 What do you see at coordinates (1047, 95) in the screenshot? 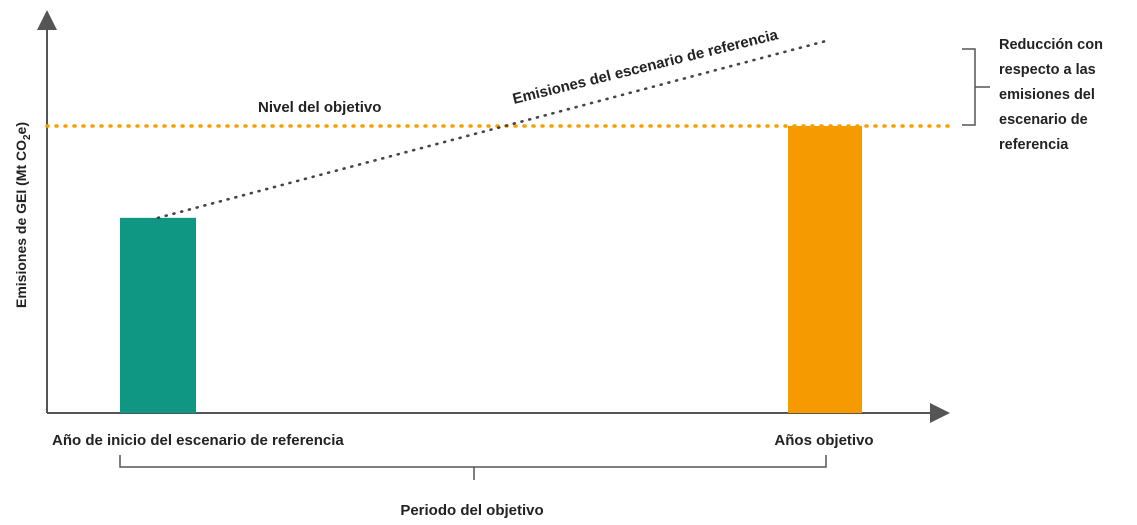
I see `reduction-label-line: emisiones del` at bounding box center [1047, 95].